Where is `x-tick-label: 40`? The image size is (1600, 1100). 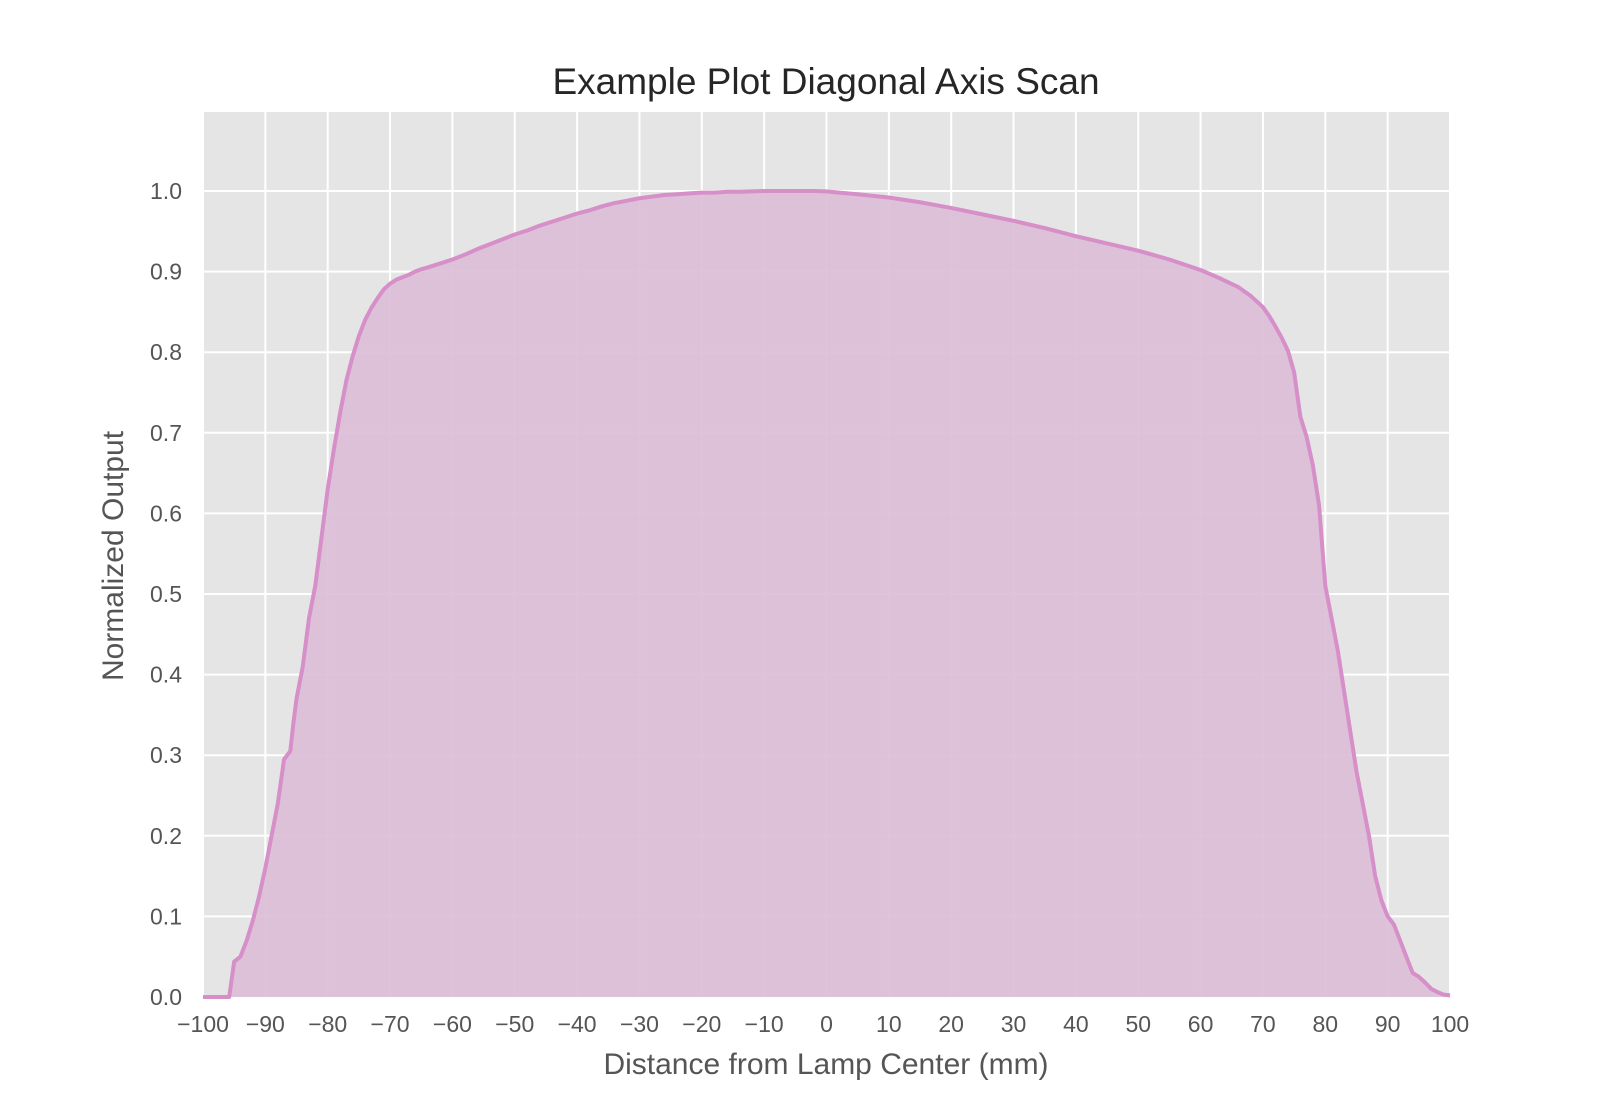 x-tick-label: 40 is located at coordinates (1076, 1024).